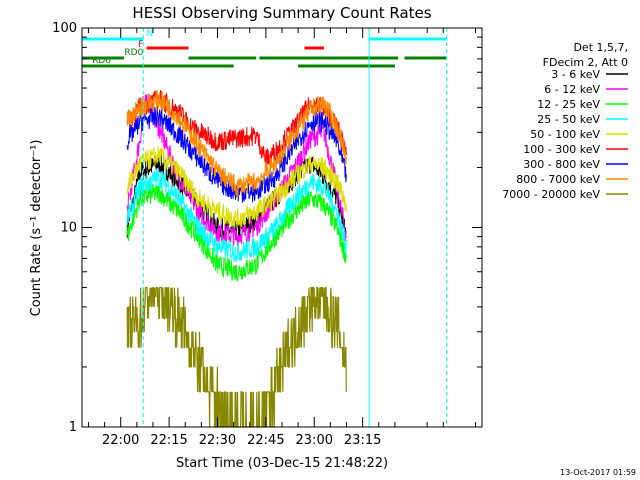 The image size is (640, 480). What do you see at coordinates (561, 164) in the screenshot?
I see `legend-label-300-800-kev: 300 - 800 keV` at bounding box center [561, 164].